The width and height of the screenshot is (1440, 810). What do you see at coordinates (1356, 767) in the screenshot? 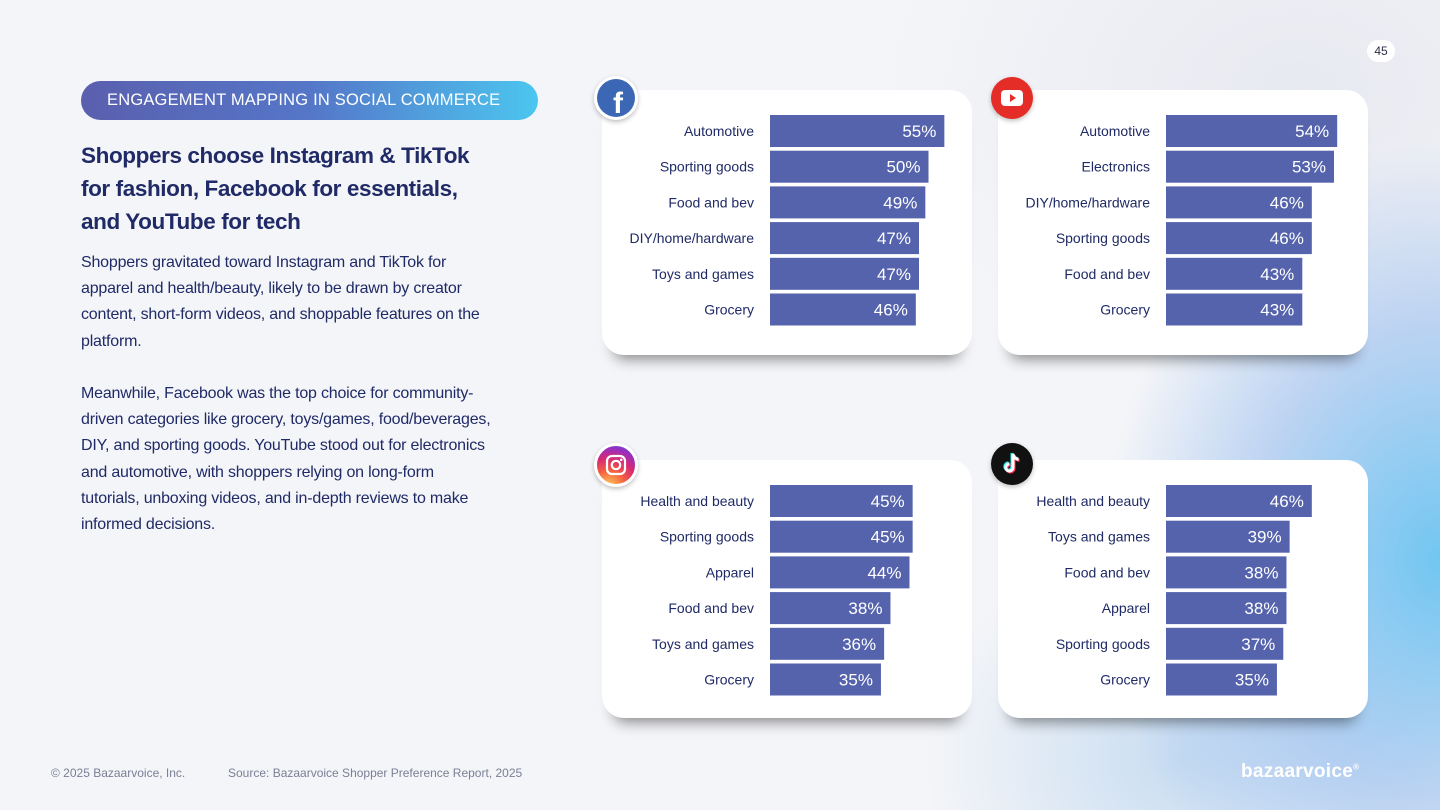
I see `brand-registered-mark: ®` at bounding box center [1356, 767].